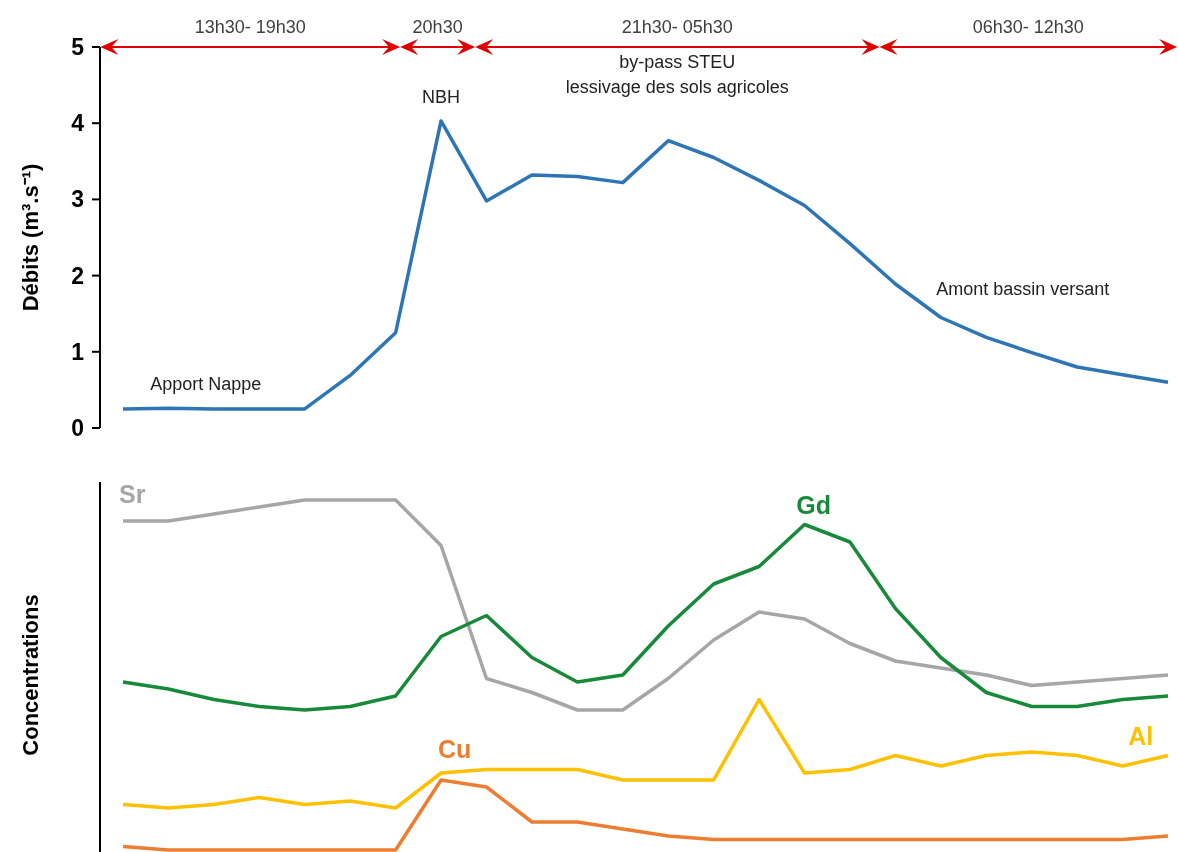 This screenshot has width=1178, height=852. What do you see at coordinates (78, 351) in the screenshot?
I see `y-tick-label: 1` at bounding box center [78, 351].